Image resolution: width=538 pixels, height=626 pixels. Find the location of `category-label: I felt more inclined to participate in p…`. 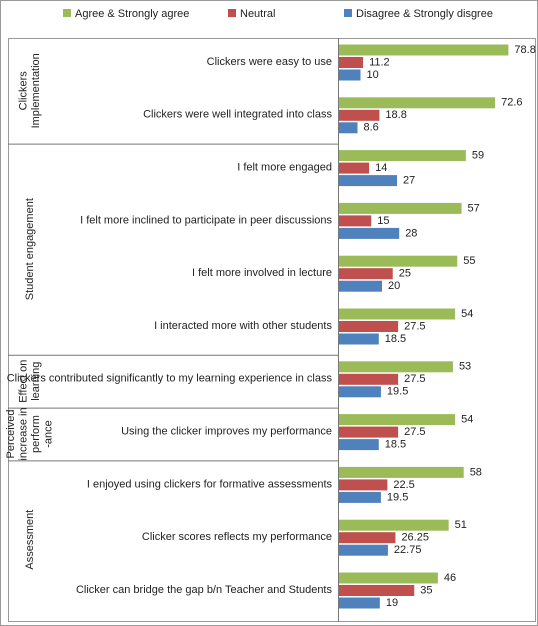

category-label: I felt more inclined to participate in p… is located at coordinates (206, 220).